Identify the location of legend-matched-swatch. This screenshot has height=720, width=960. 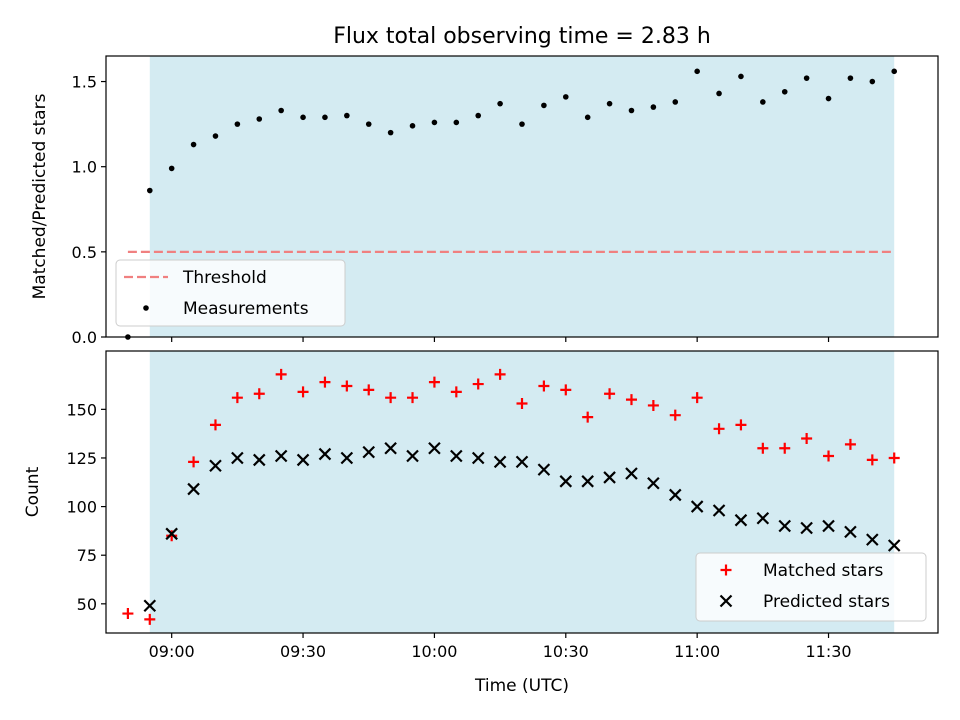
(726, 570).